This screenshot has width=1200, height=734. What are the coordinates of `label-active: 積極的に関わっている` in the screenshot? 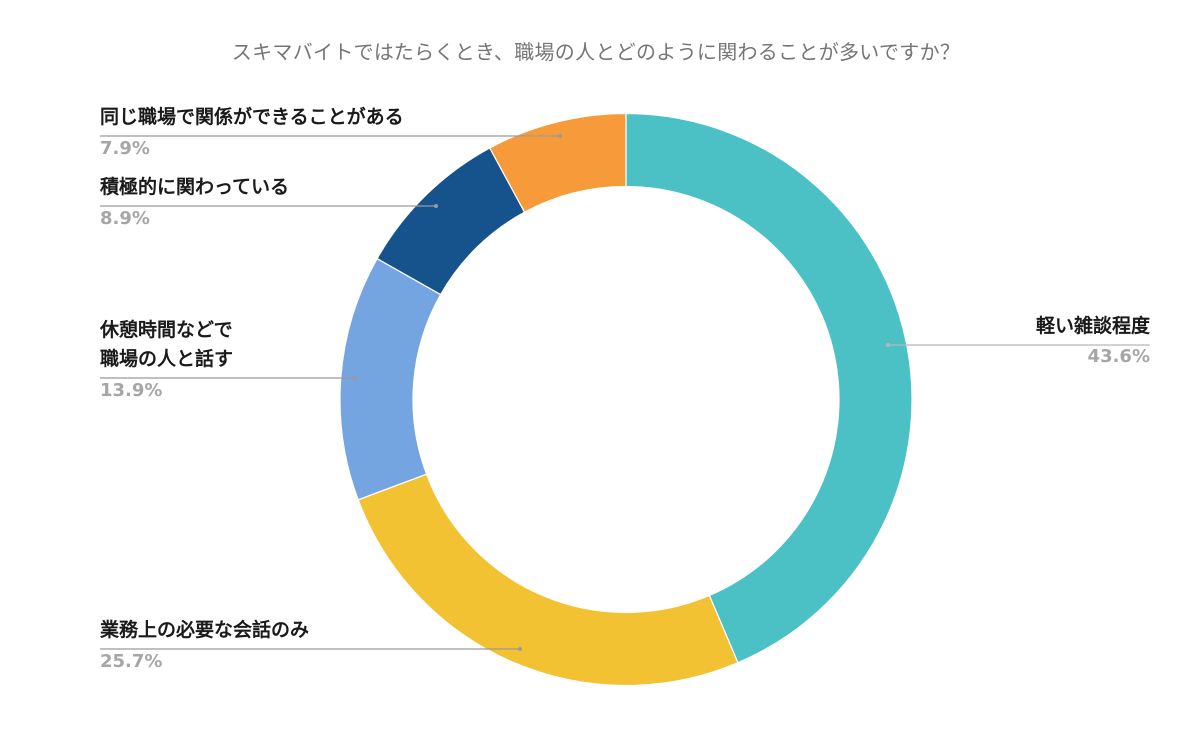 It's located at (195, 187).